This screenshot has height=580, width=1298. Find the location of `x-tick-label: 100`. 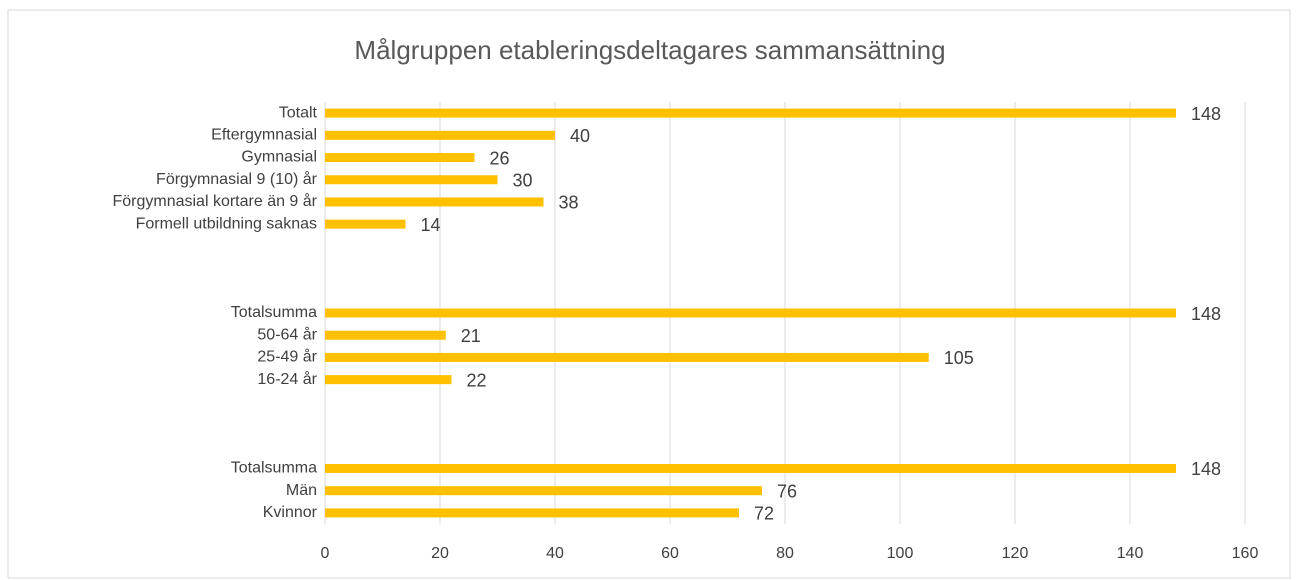

x-tick-label: 100 is located at coordinates (900, 553).